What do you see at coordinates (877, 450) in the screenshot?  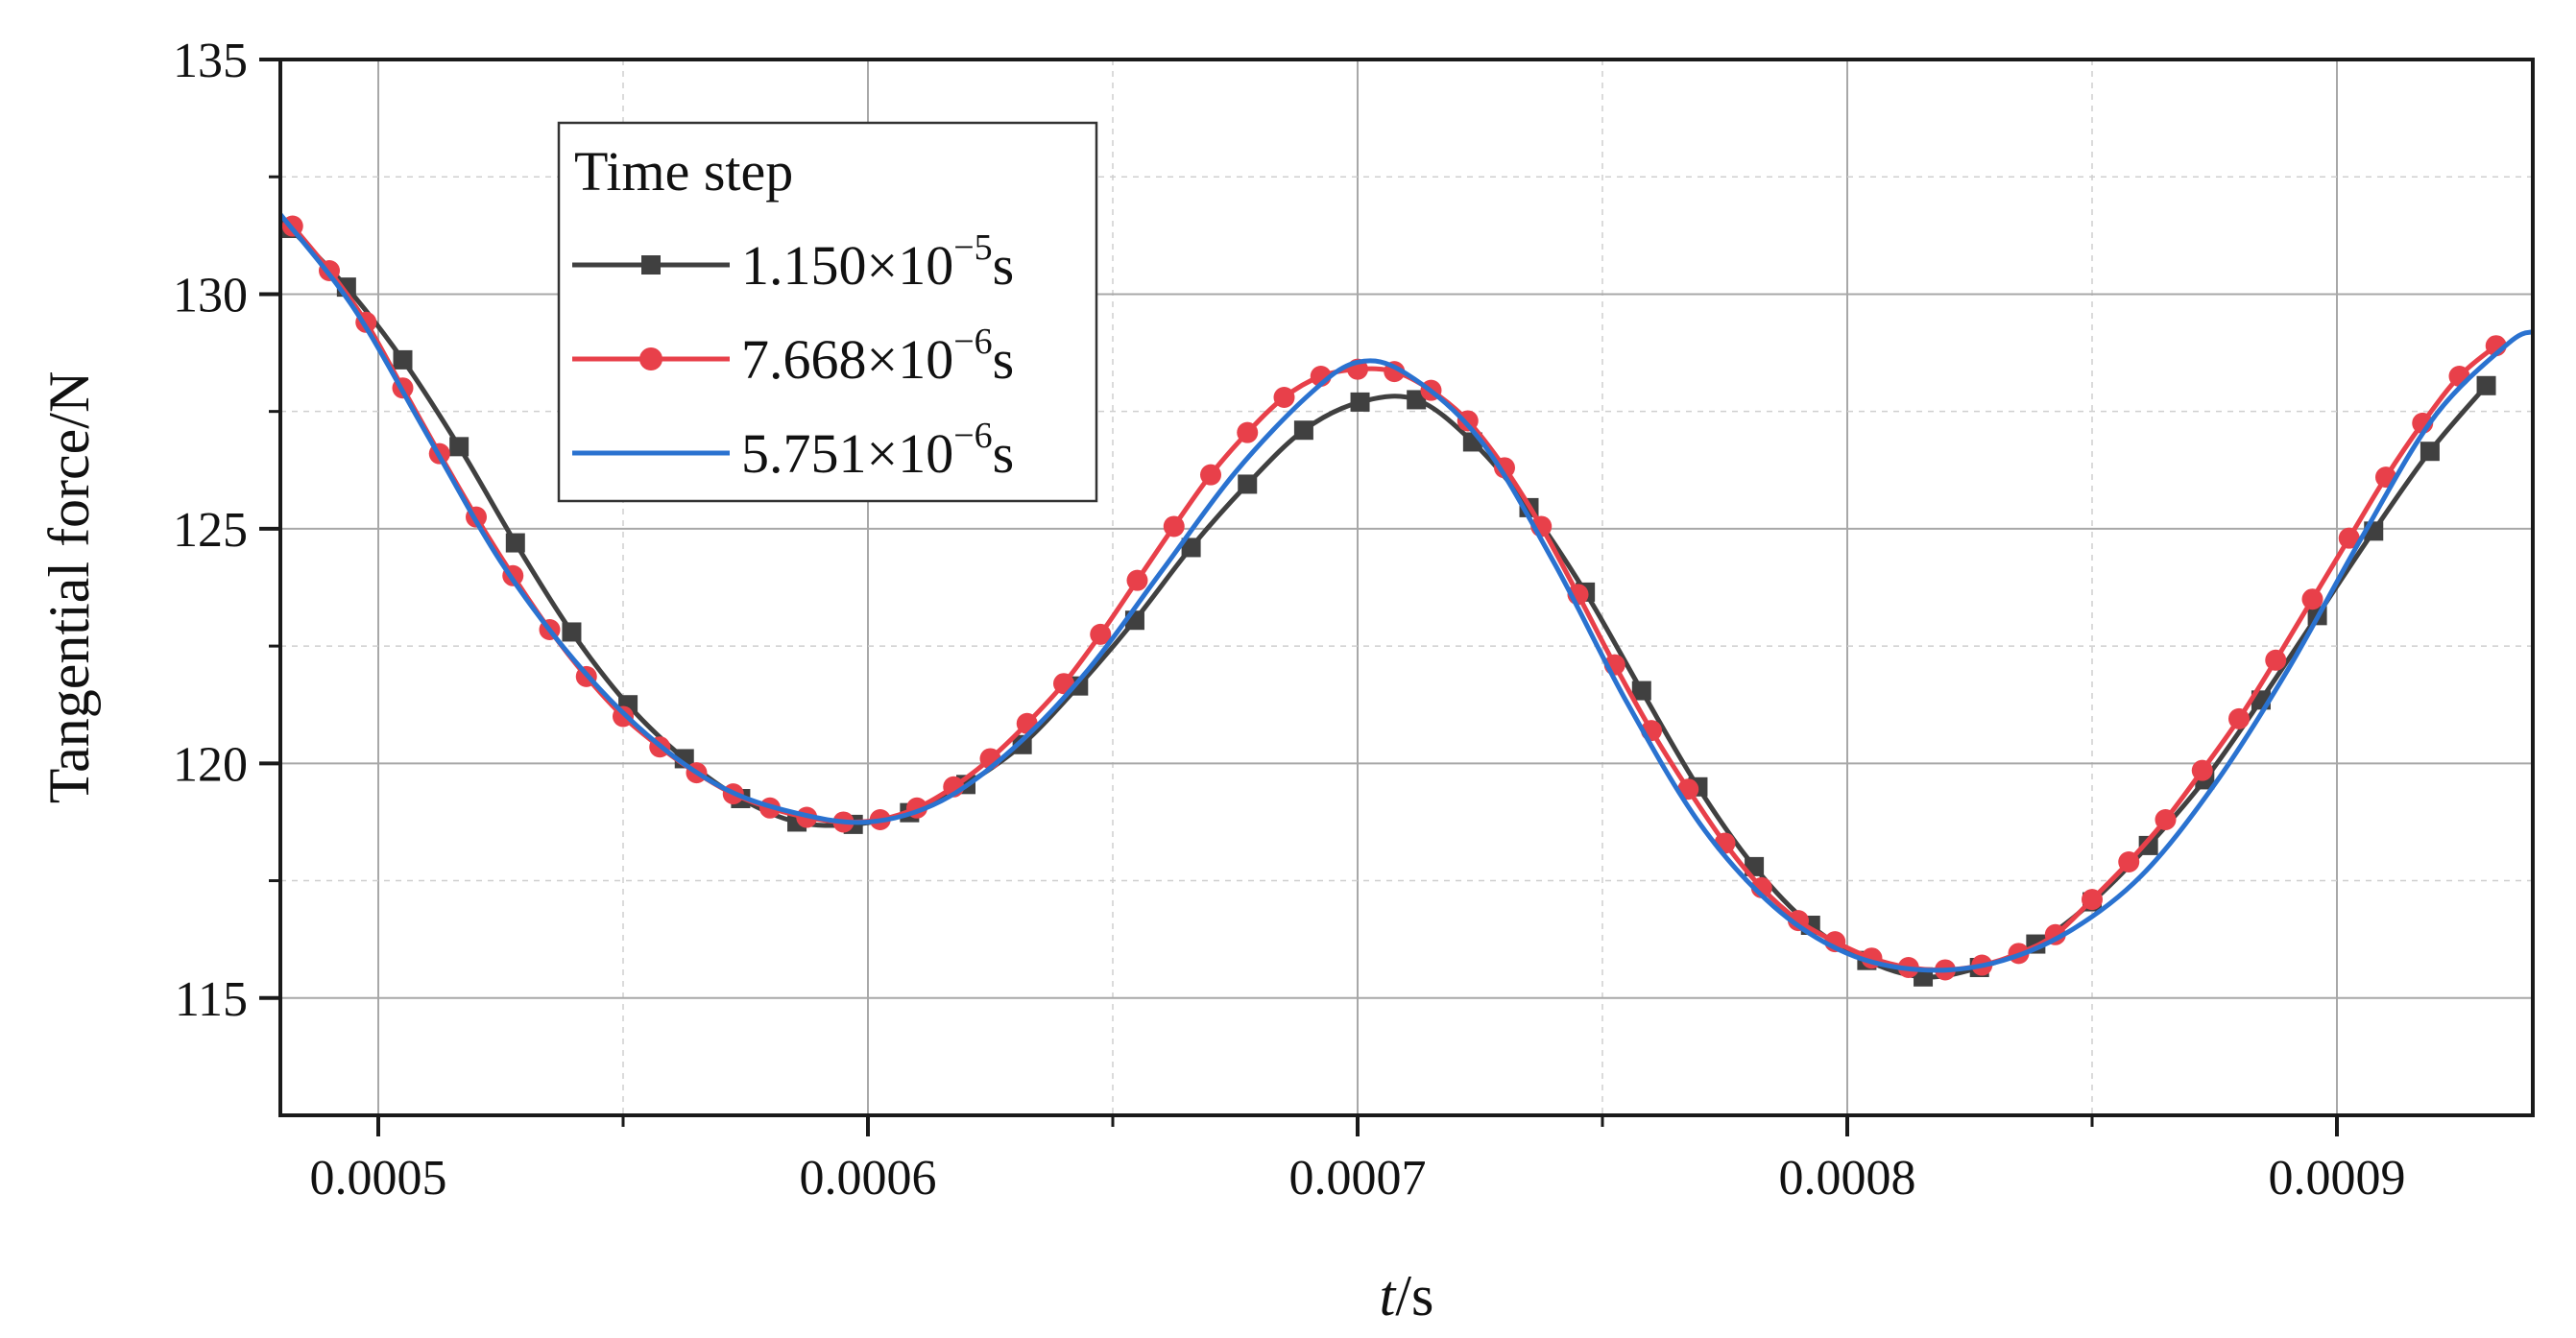 I see `legend-label-series-3: 5.751×10−6s` at bounding box center [877, 450].